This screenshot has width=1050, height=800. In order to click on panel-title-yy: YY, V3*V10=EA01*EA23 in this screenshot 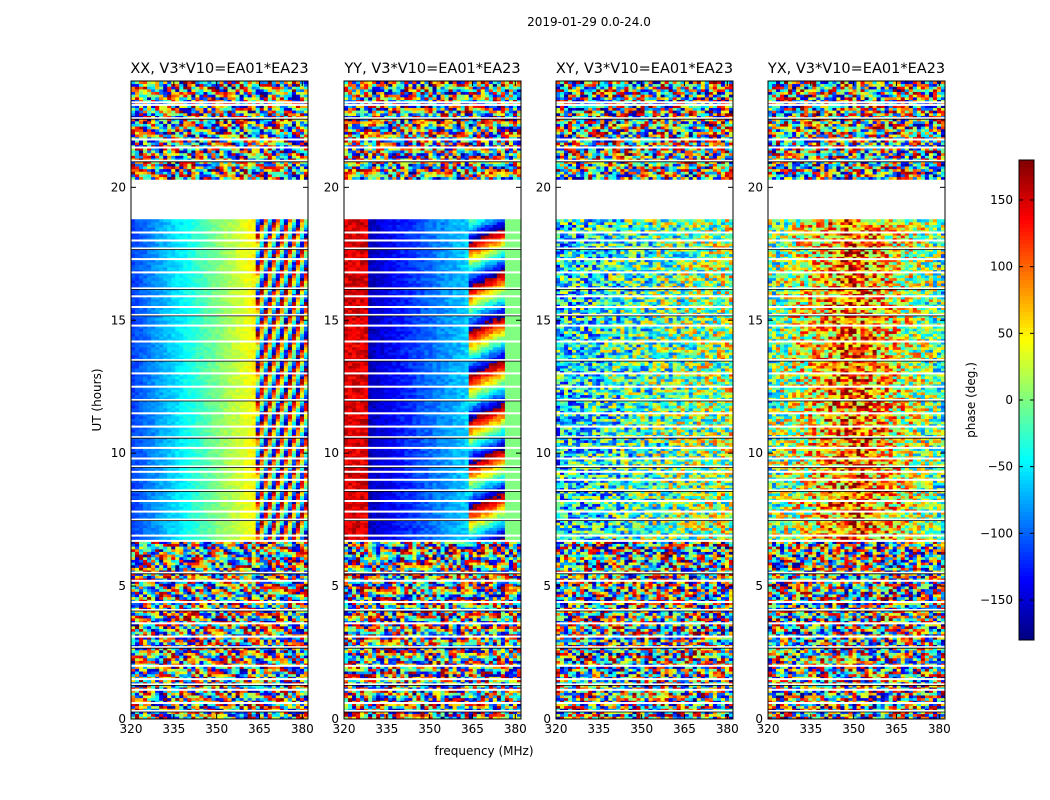, I will do `click(431, 69)`.